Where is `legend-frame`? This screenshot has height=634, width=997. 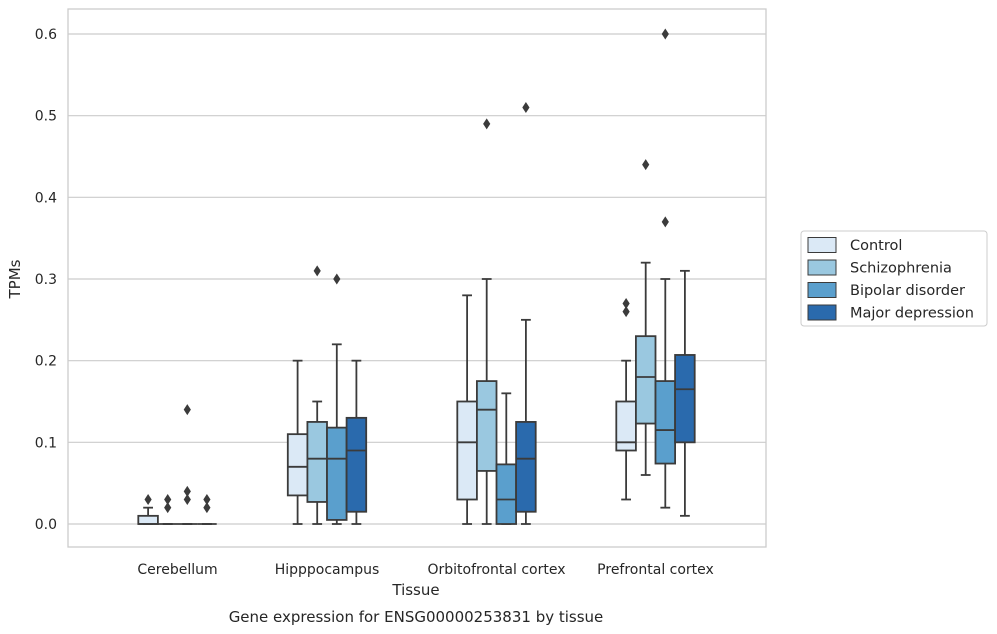 legend-frame is located at coordinates (894, 278).